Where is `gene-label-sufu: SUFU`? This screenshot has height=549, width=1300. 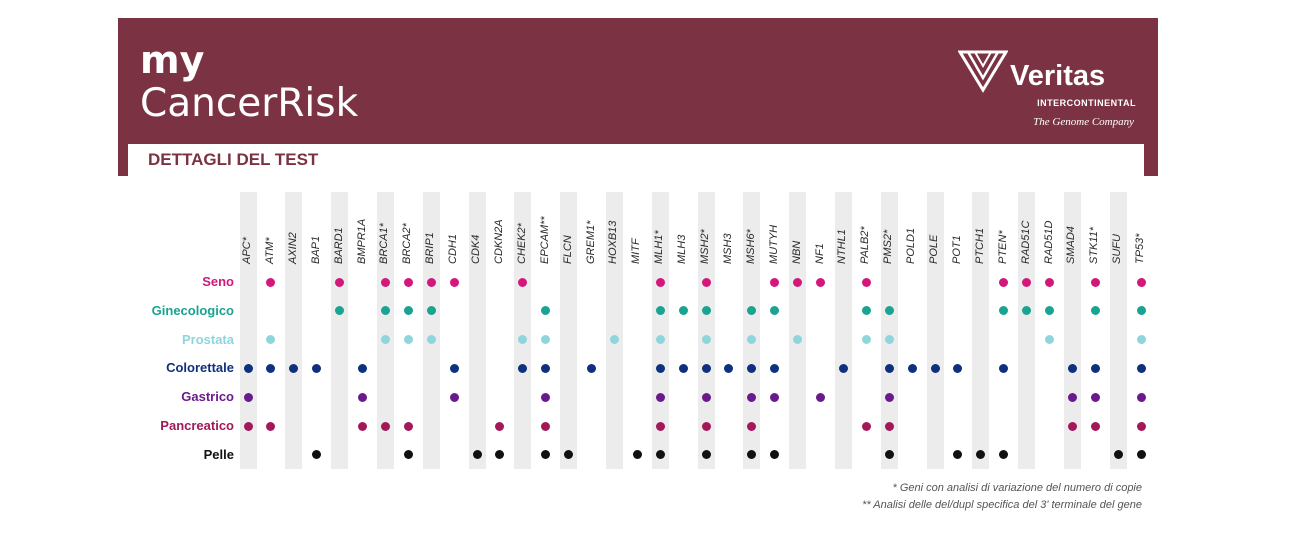 gene-label-sufu: SUFU is located at coordinates (1117, 249).